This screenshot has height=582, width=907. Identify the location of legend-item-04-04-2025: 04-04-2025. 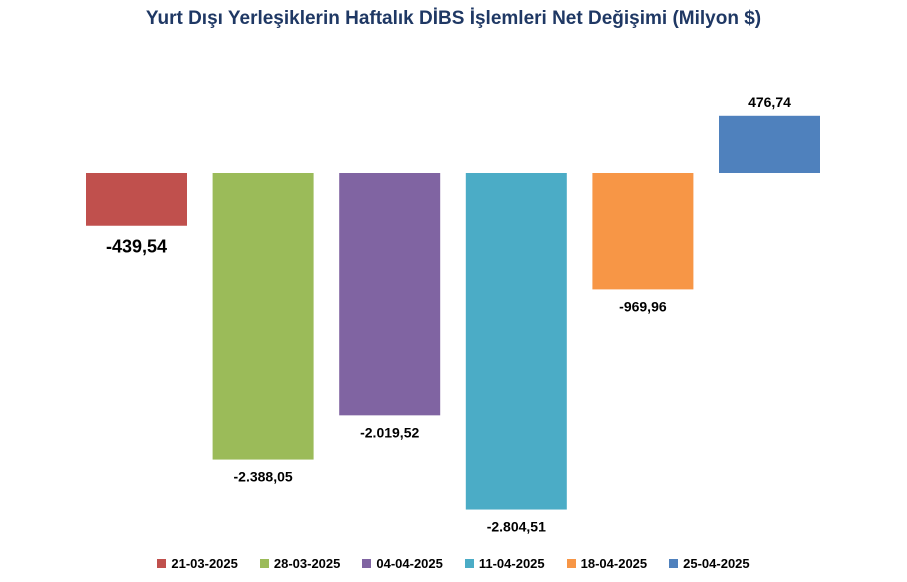
(402, 563).